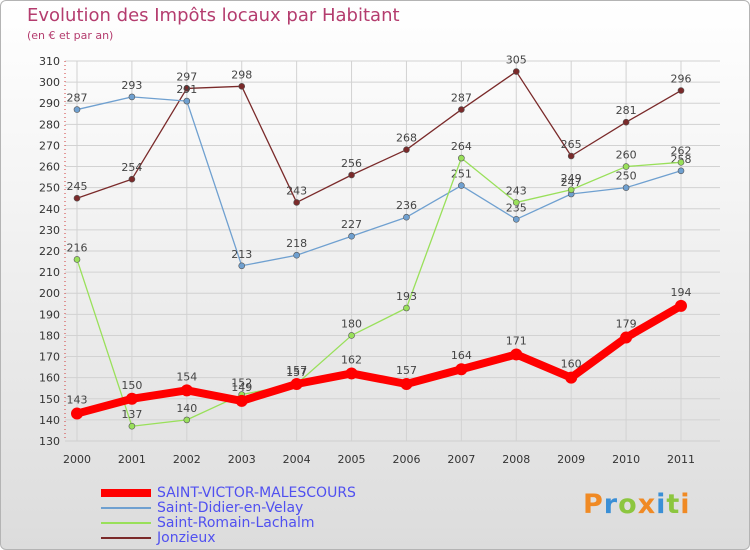 The image size is (750, 550). What do you see at coordinates (186, 376) in the screenshot?
I see `data-label: 154` at bounding box center [186, 376].